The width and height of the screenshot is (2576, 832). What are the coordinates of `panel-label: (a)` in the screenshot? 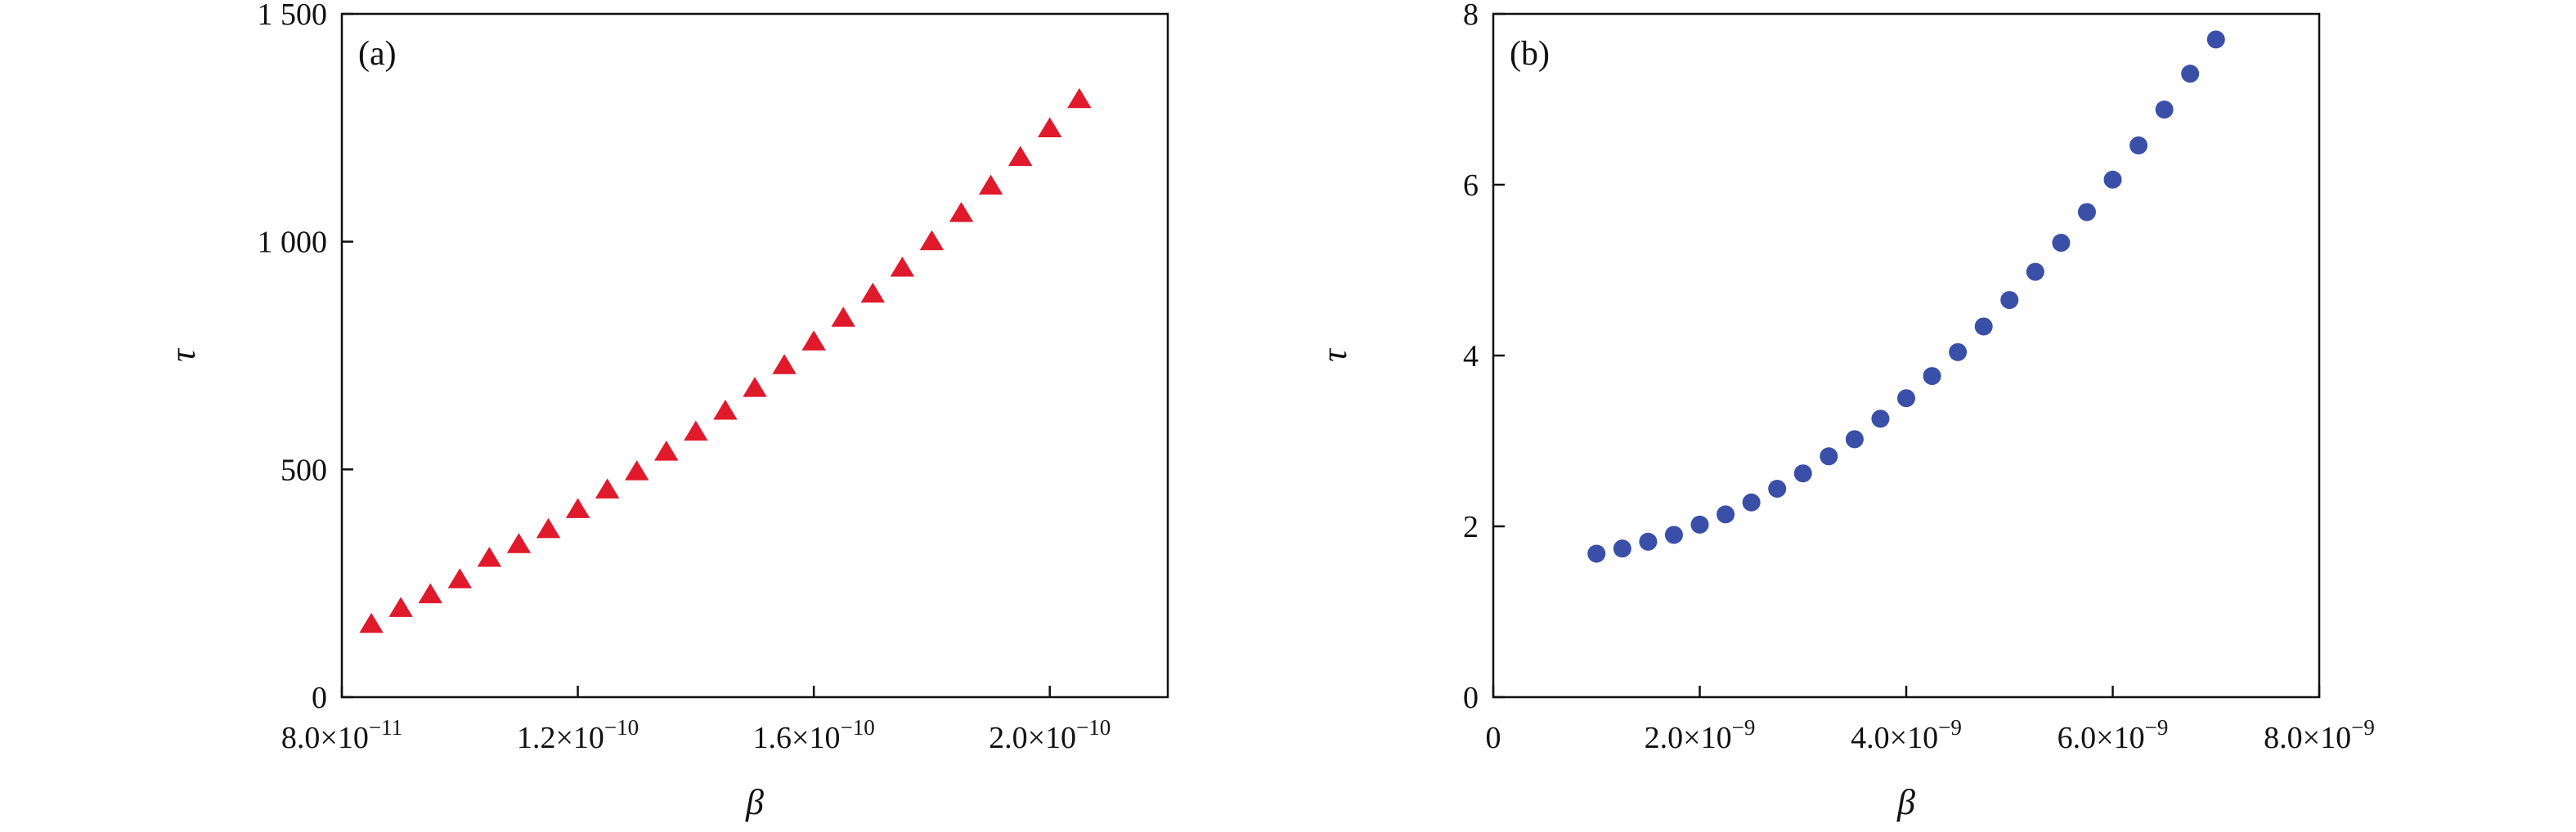 It's located at (377, 54).